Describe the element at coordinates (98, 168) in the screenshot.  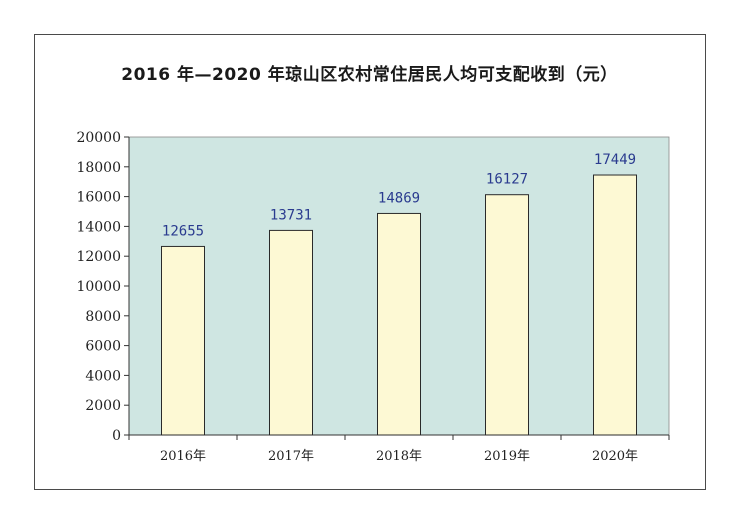
I see `y-tick-label: 18000` at that location.